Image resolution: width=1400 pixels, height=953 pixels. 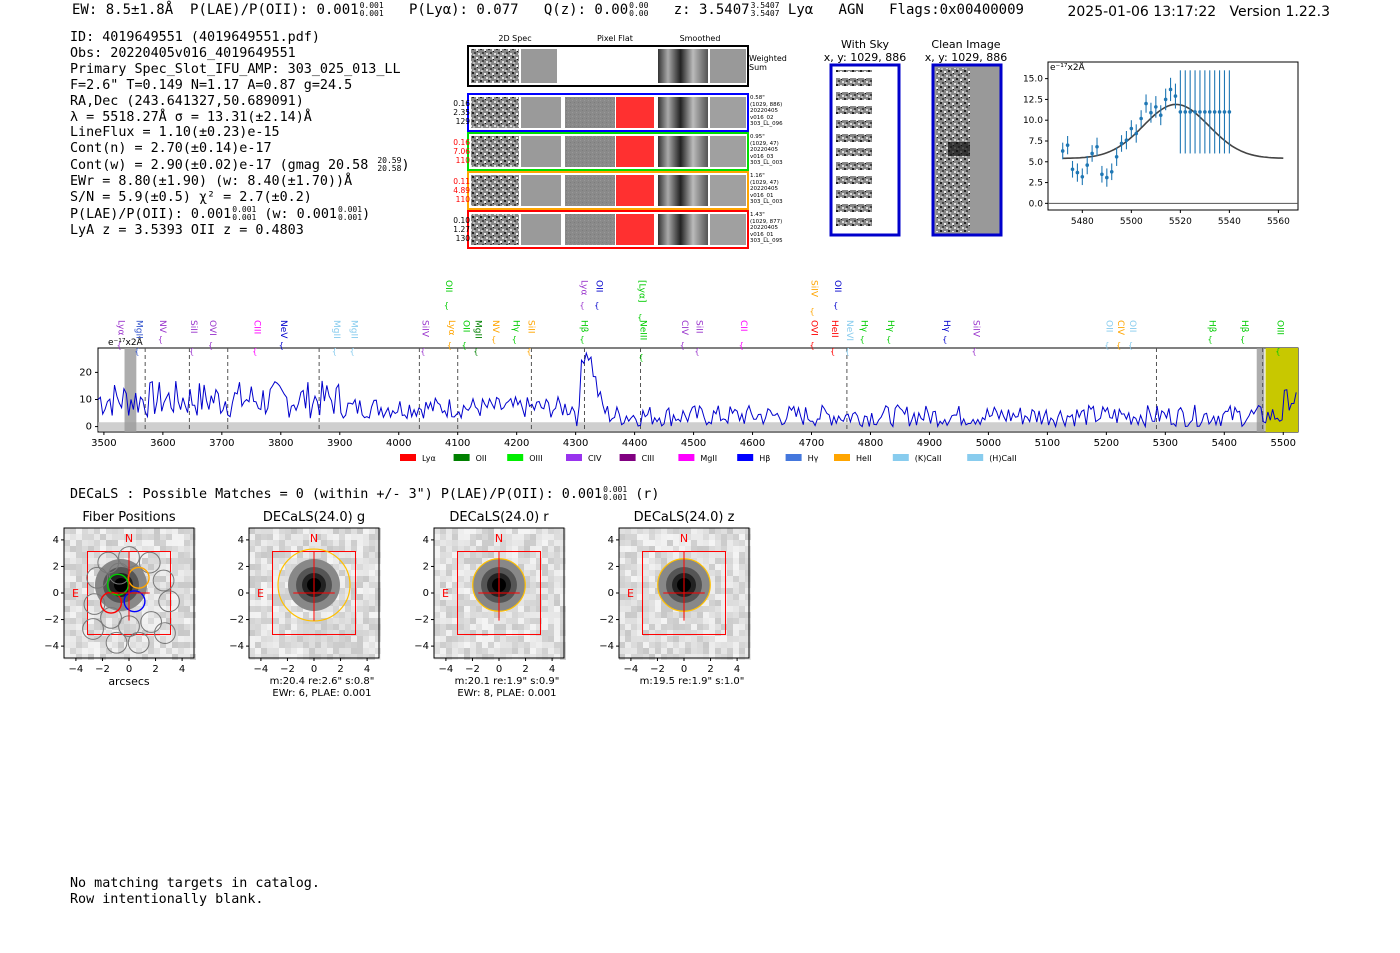 What do you see at coordinates (421, 646) in the screenshot?
I see `panel-ytick-label: −4` at bounding box center [421, 646].